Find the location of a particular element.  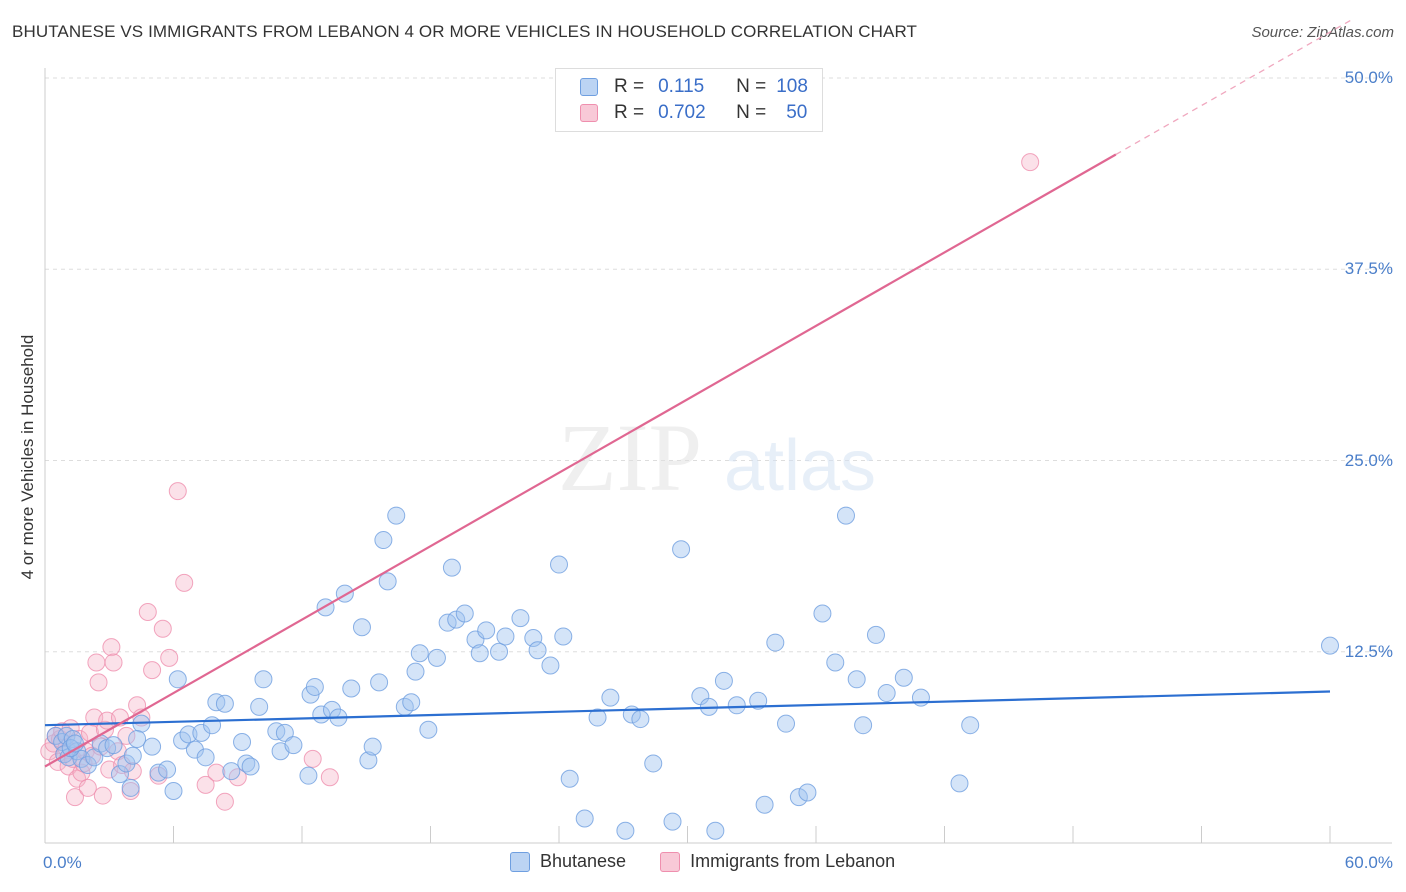

y-tick-label: 50.0% is located at coordinates (1368, 77).